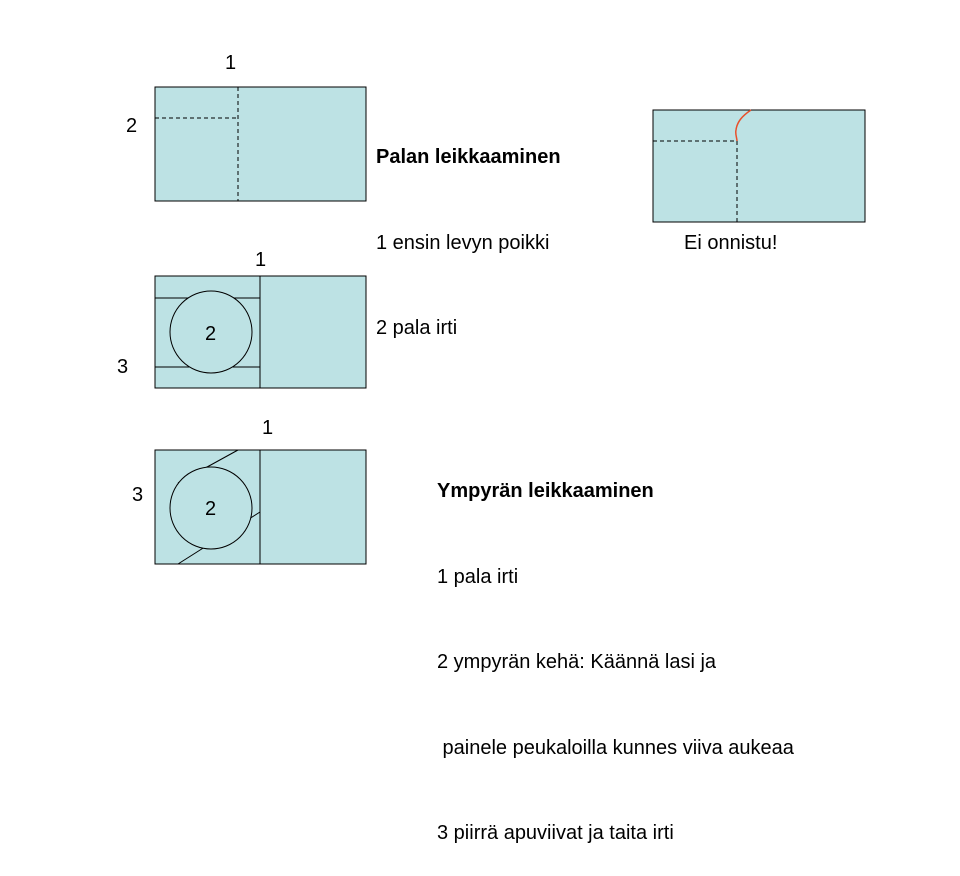 The width and height of the screenshot is (960, 876). Describe the element at coordinates (731, 243) in the screenshot. I see `failed-caption: Ei onnistu!` at that location.